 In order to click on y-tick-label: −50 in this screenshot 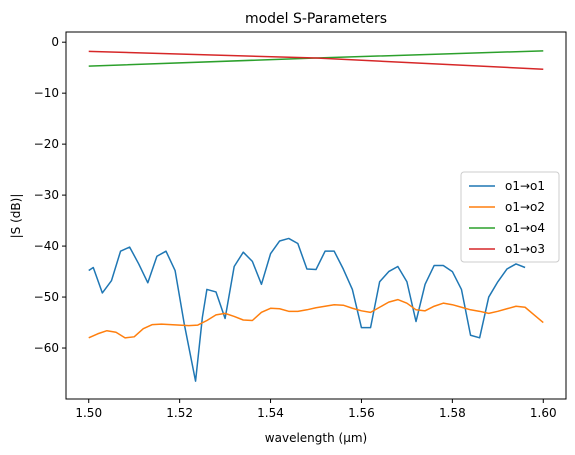, I will do `click(46, 297)`.